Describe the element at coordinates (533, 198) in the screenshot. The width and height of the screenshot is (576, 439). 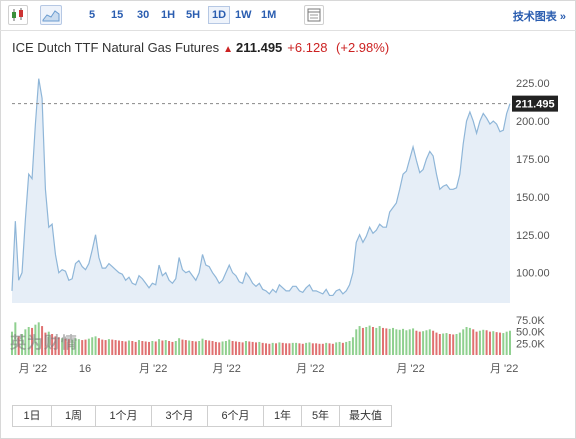
I see `y-tick-label: 150.00` at that location.